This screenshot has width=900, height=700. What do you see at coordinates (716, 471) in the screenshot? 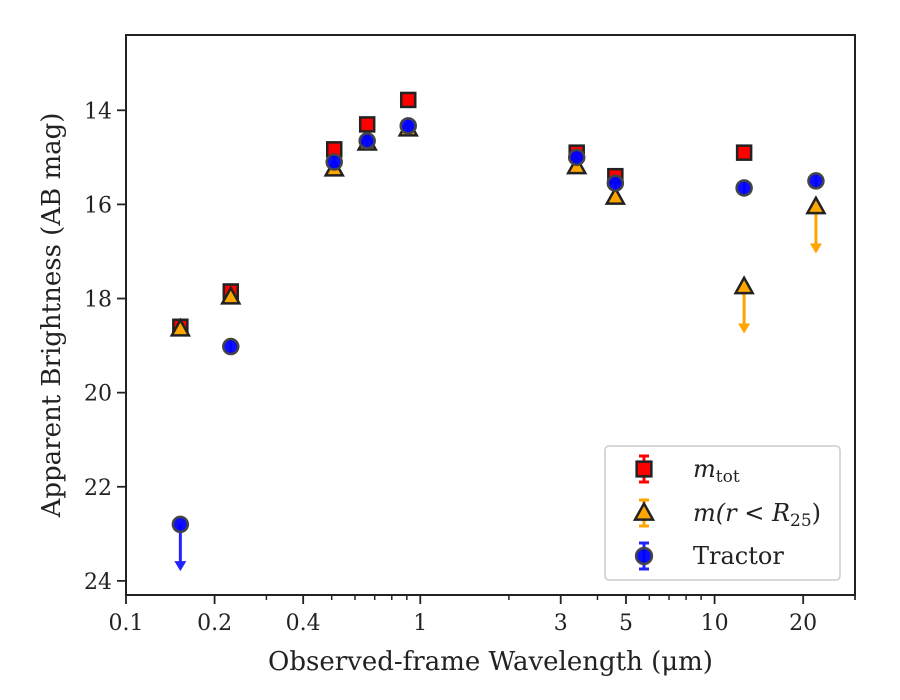
I see `legend-label: mtot` at bounding box center [716, 471].